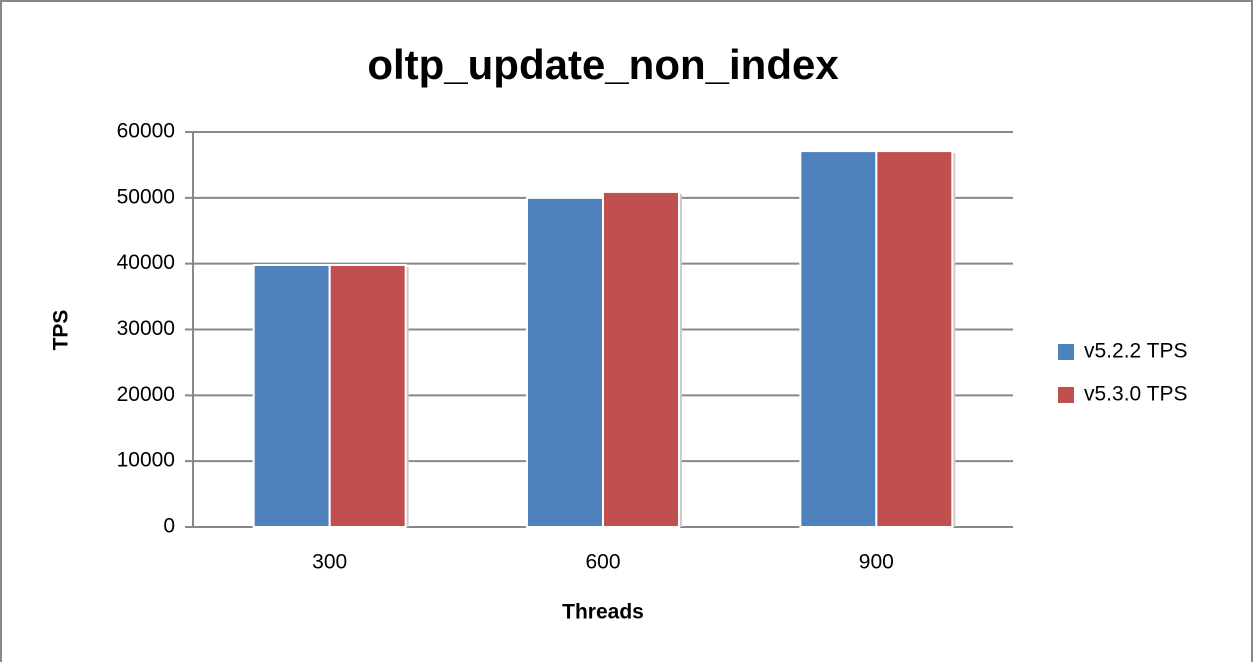 Image resolution: width=1253 pixels, height=662 pixels. I want to click on chart-title: oltp_update_non_index, so click(603, 64).